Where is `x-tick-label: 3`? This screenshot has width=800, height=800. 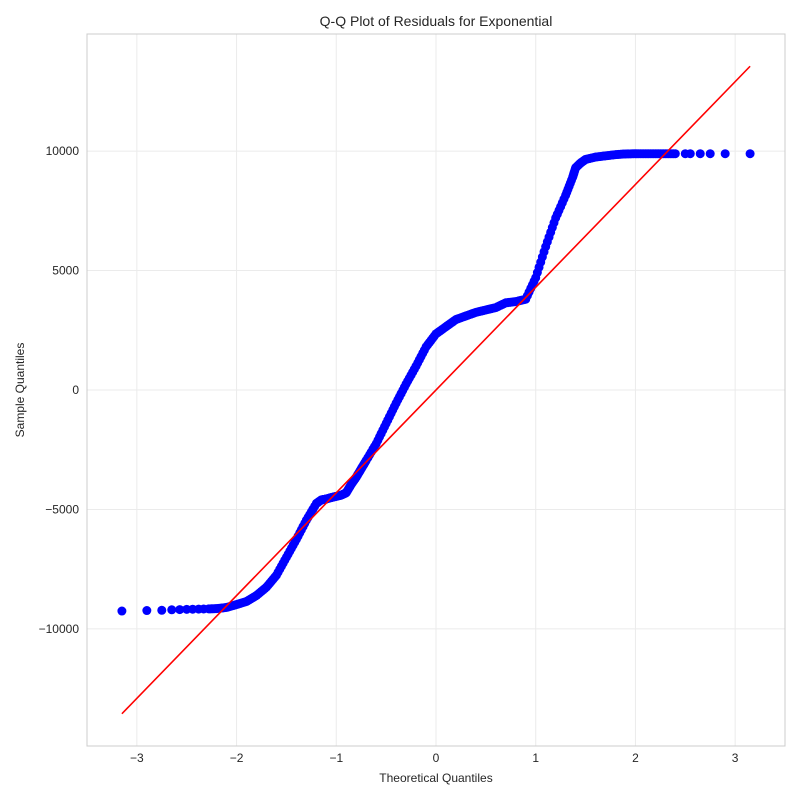 x-tick-label: 3 is located at coordinates (735, 758).